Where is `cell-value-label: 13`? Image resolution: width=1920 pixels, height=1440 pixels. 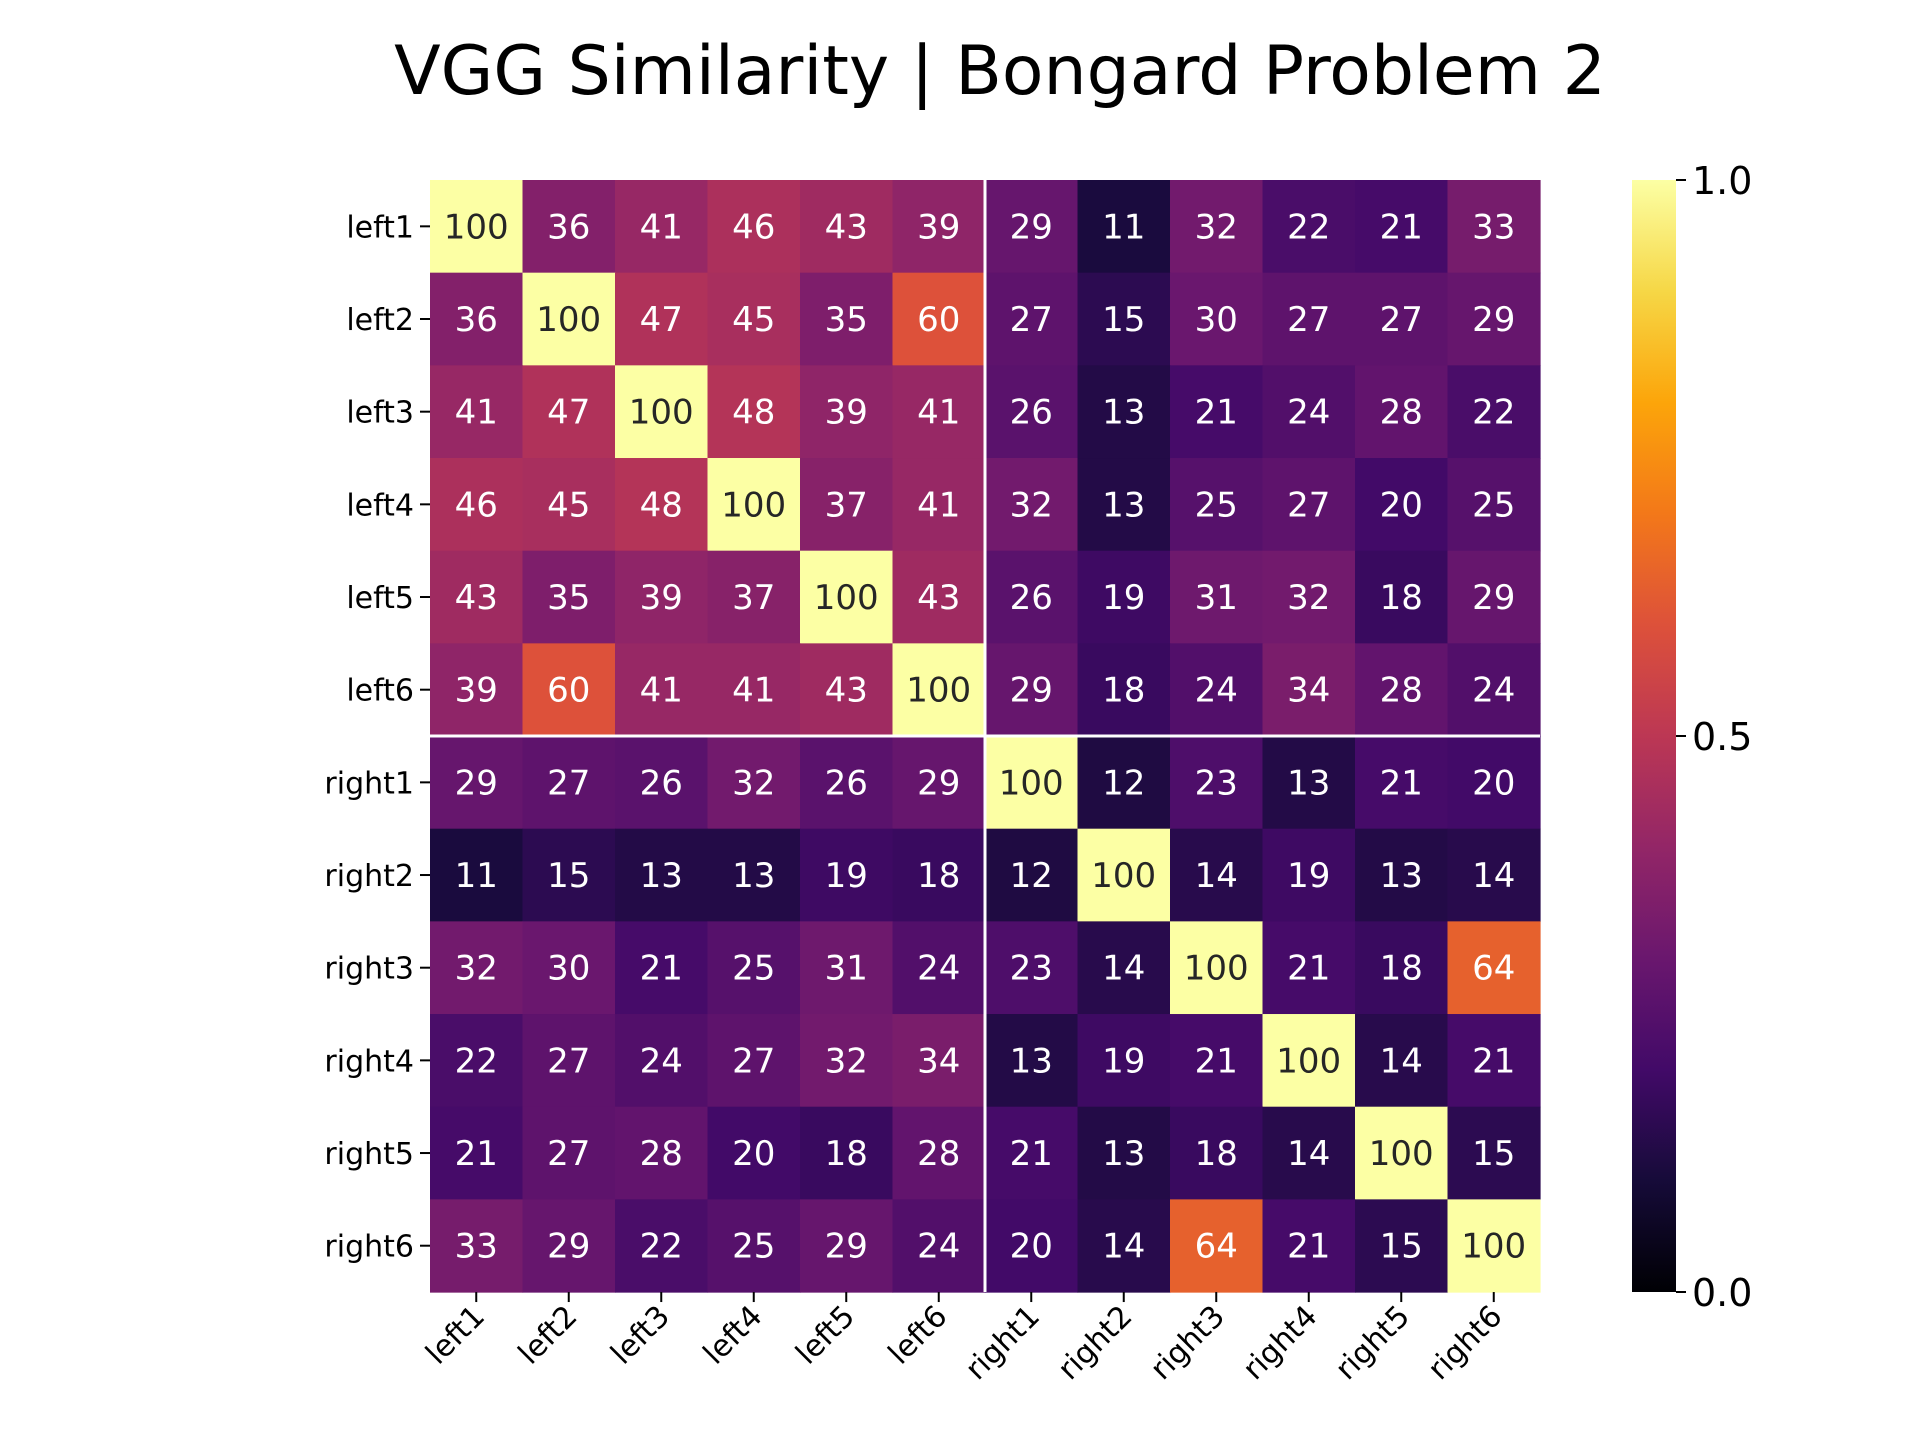 cell-value-label: 13 is located at coordinates (1123, 1154).